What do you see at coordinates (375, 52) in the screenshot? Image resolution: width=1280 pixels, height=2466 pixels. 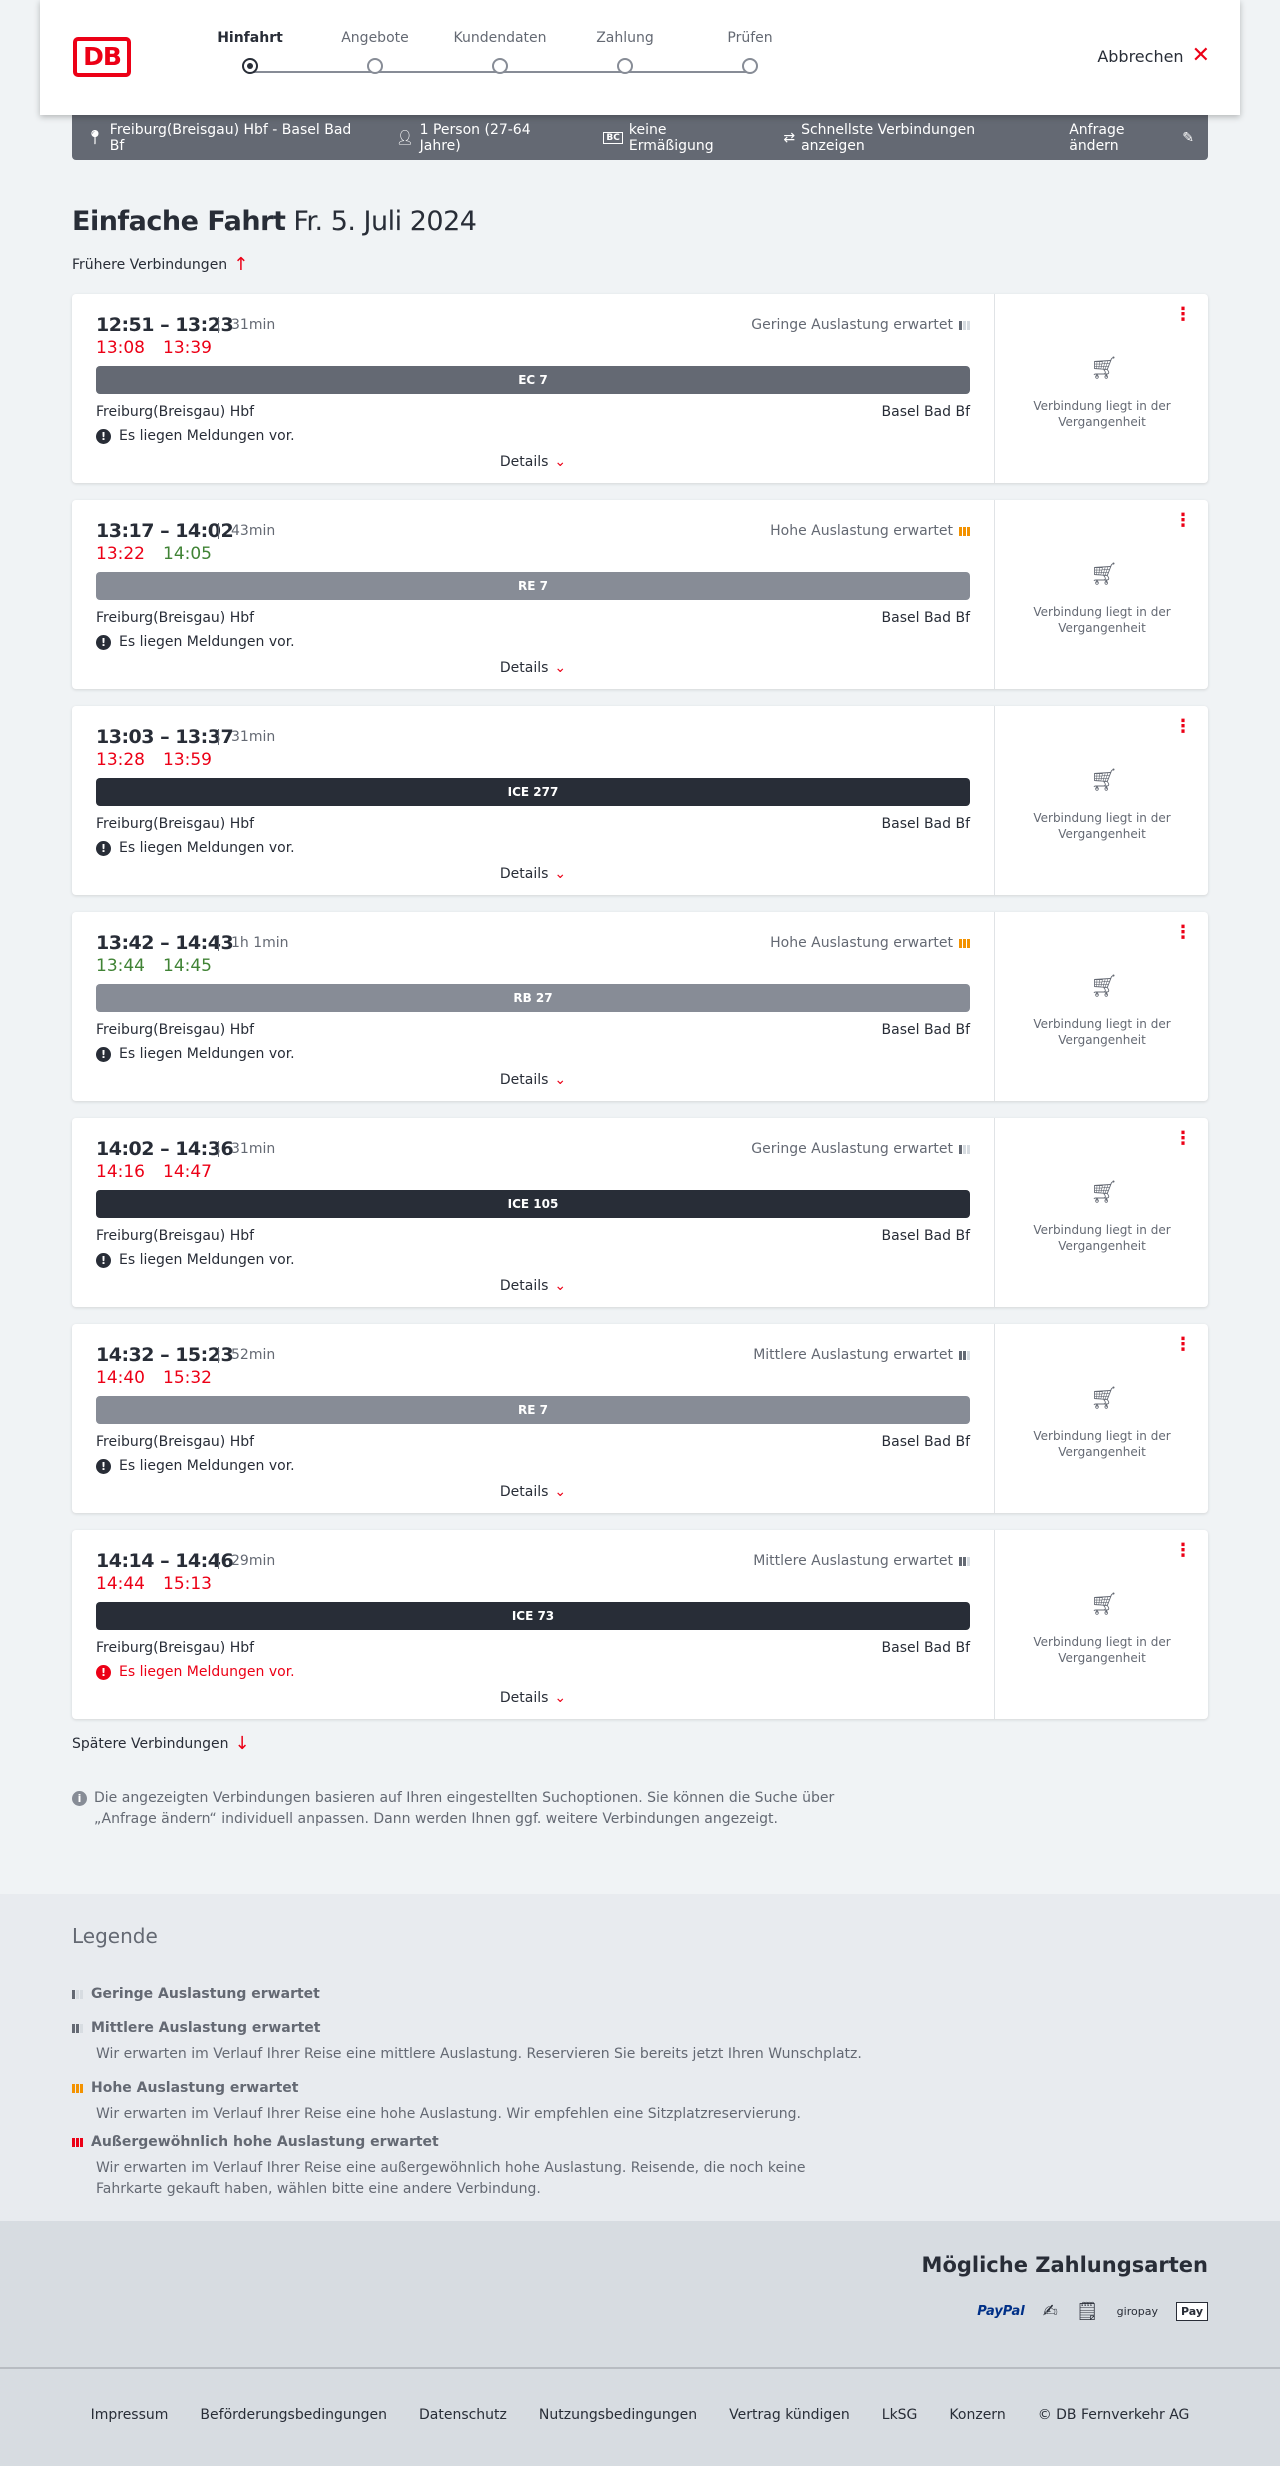 I see `step-angebote: Angebote` at bounding box center [375, 52].